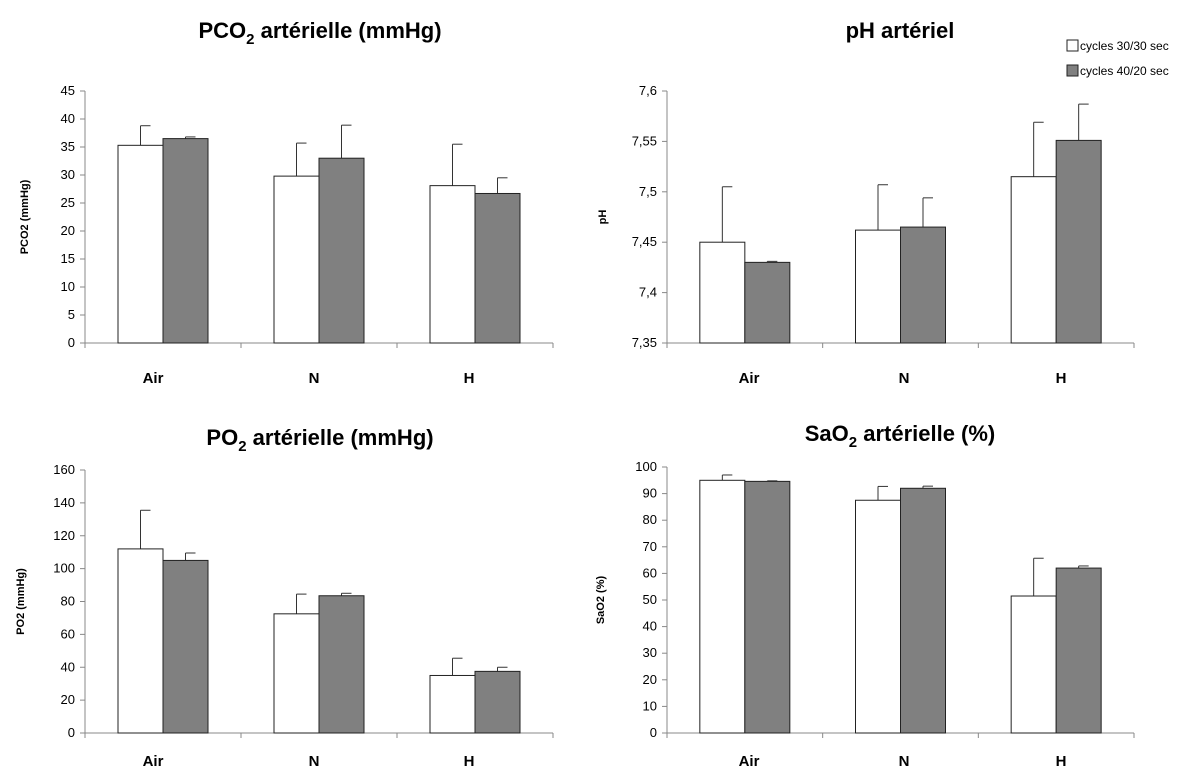 The image size is (1200, 773). I want to click on y-tick-label: 35, so click(68, 146).